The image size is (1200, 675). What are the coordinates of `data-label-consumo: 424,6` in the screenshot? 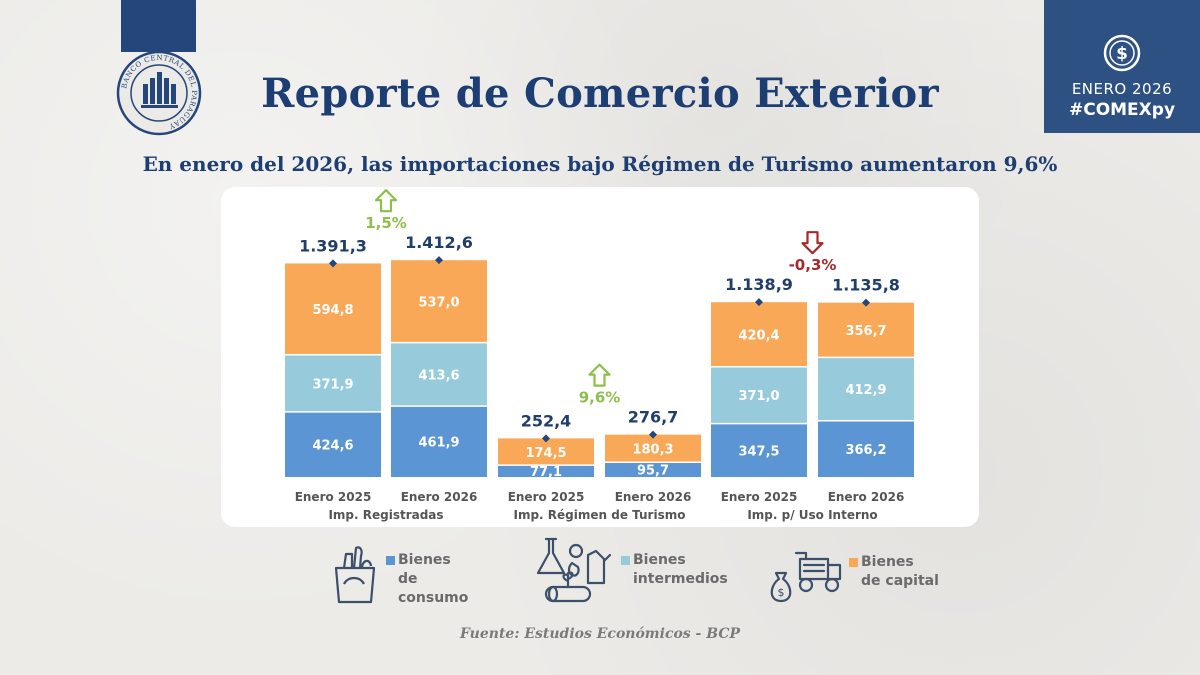 It's located at (332, 445).